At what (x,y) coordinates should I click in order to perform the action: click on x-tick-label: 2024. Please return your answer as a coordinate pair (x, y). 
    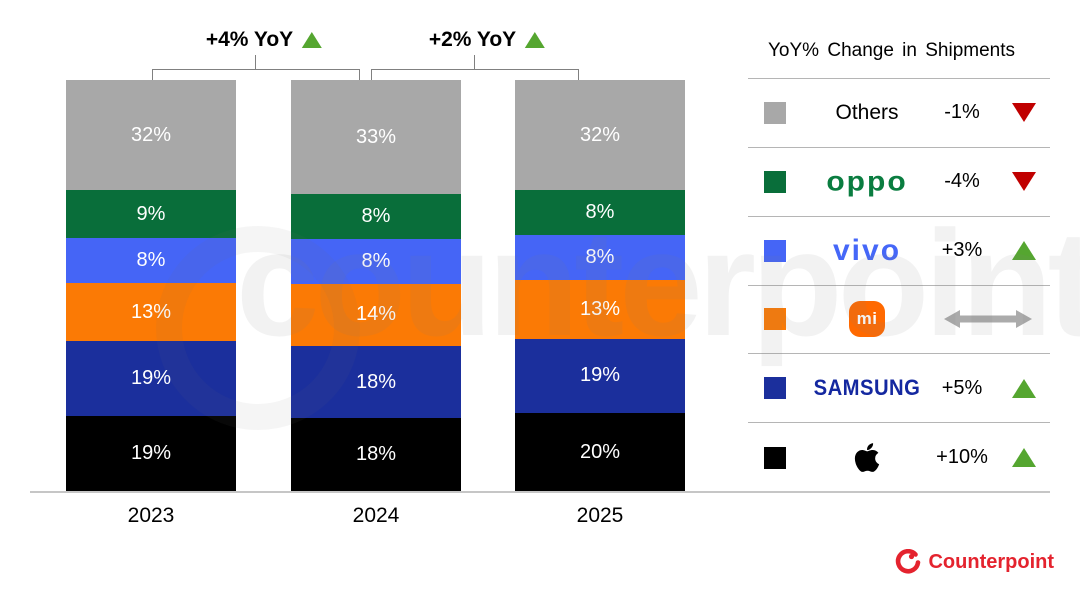
    Looking at the image, I should click on (376, 515).